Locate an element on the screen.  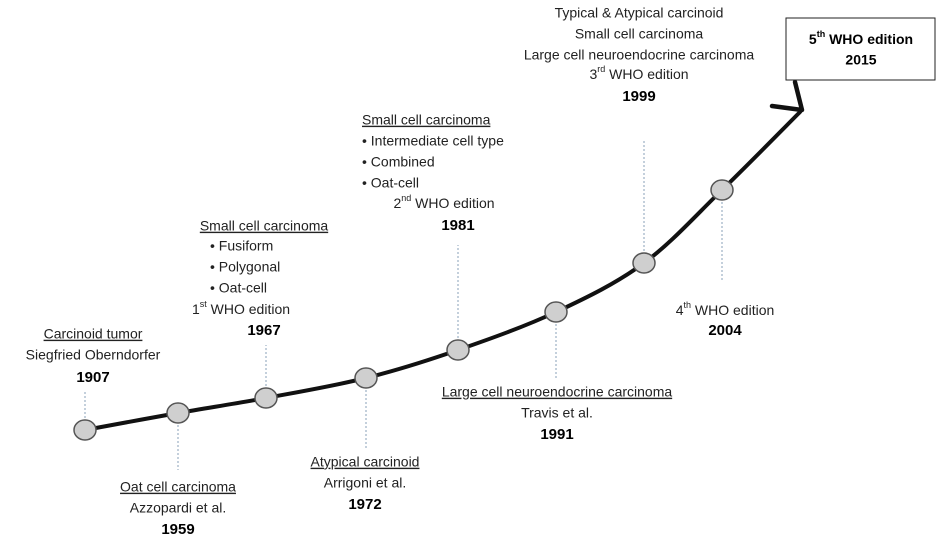
box-year: 2015 is located at coordinates (860, 60).